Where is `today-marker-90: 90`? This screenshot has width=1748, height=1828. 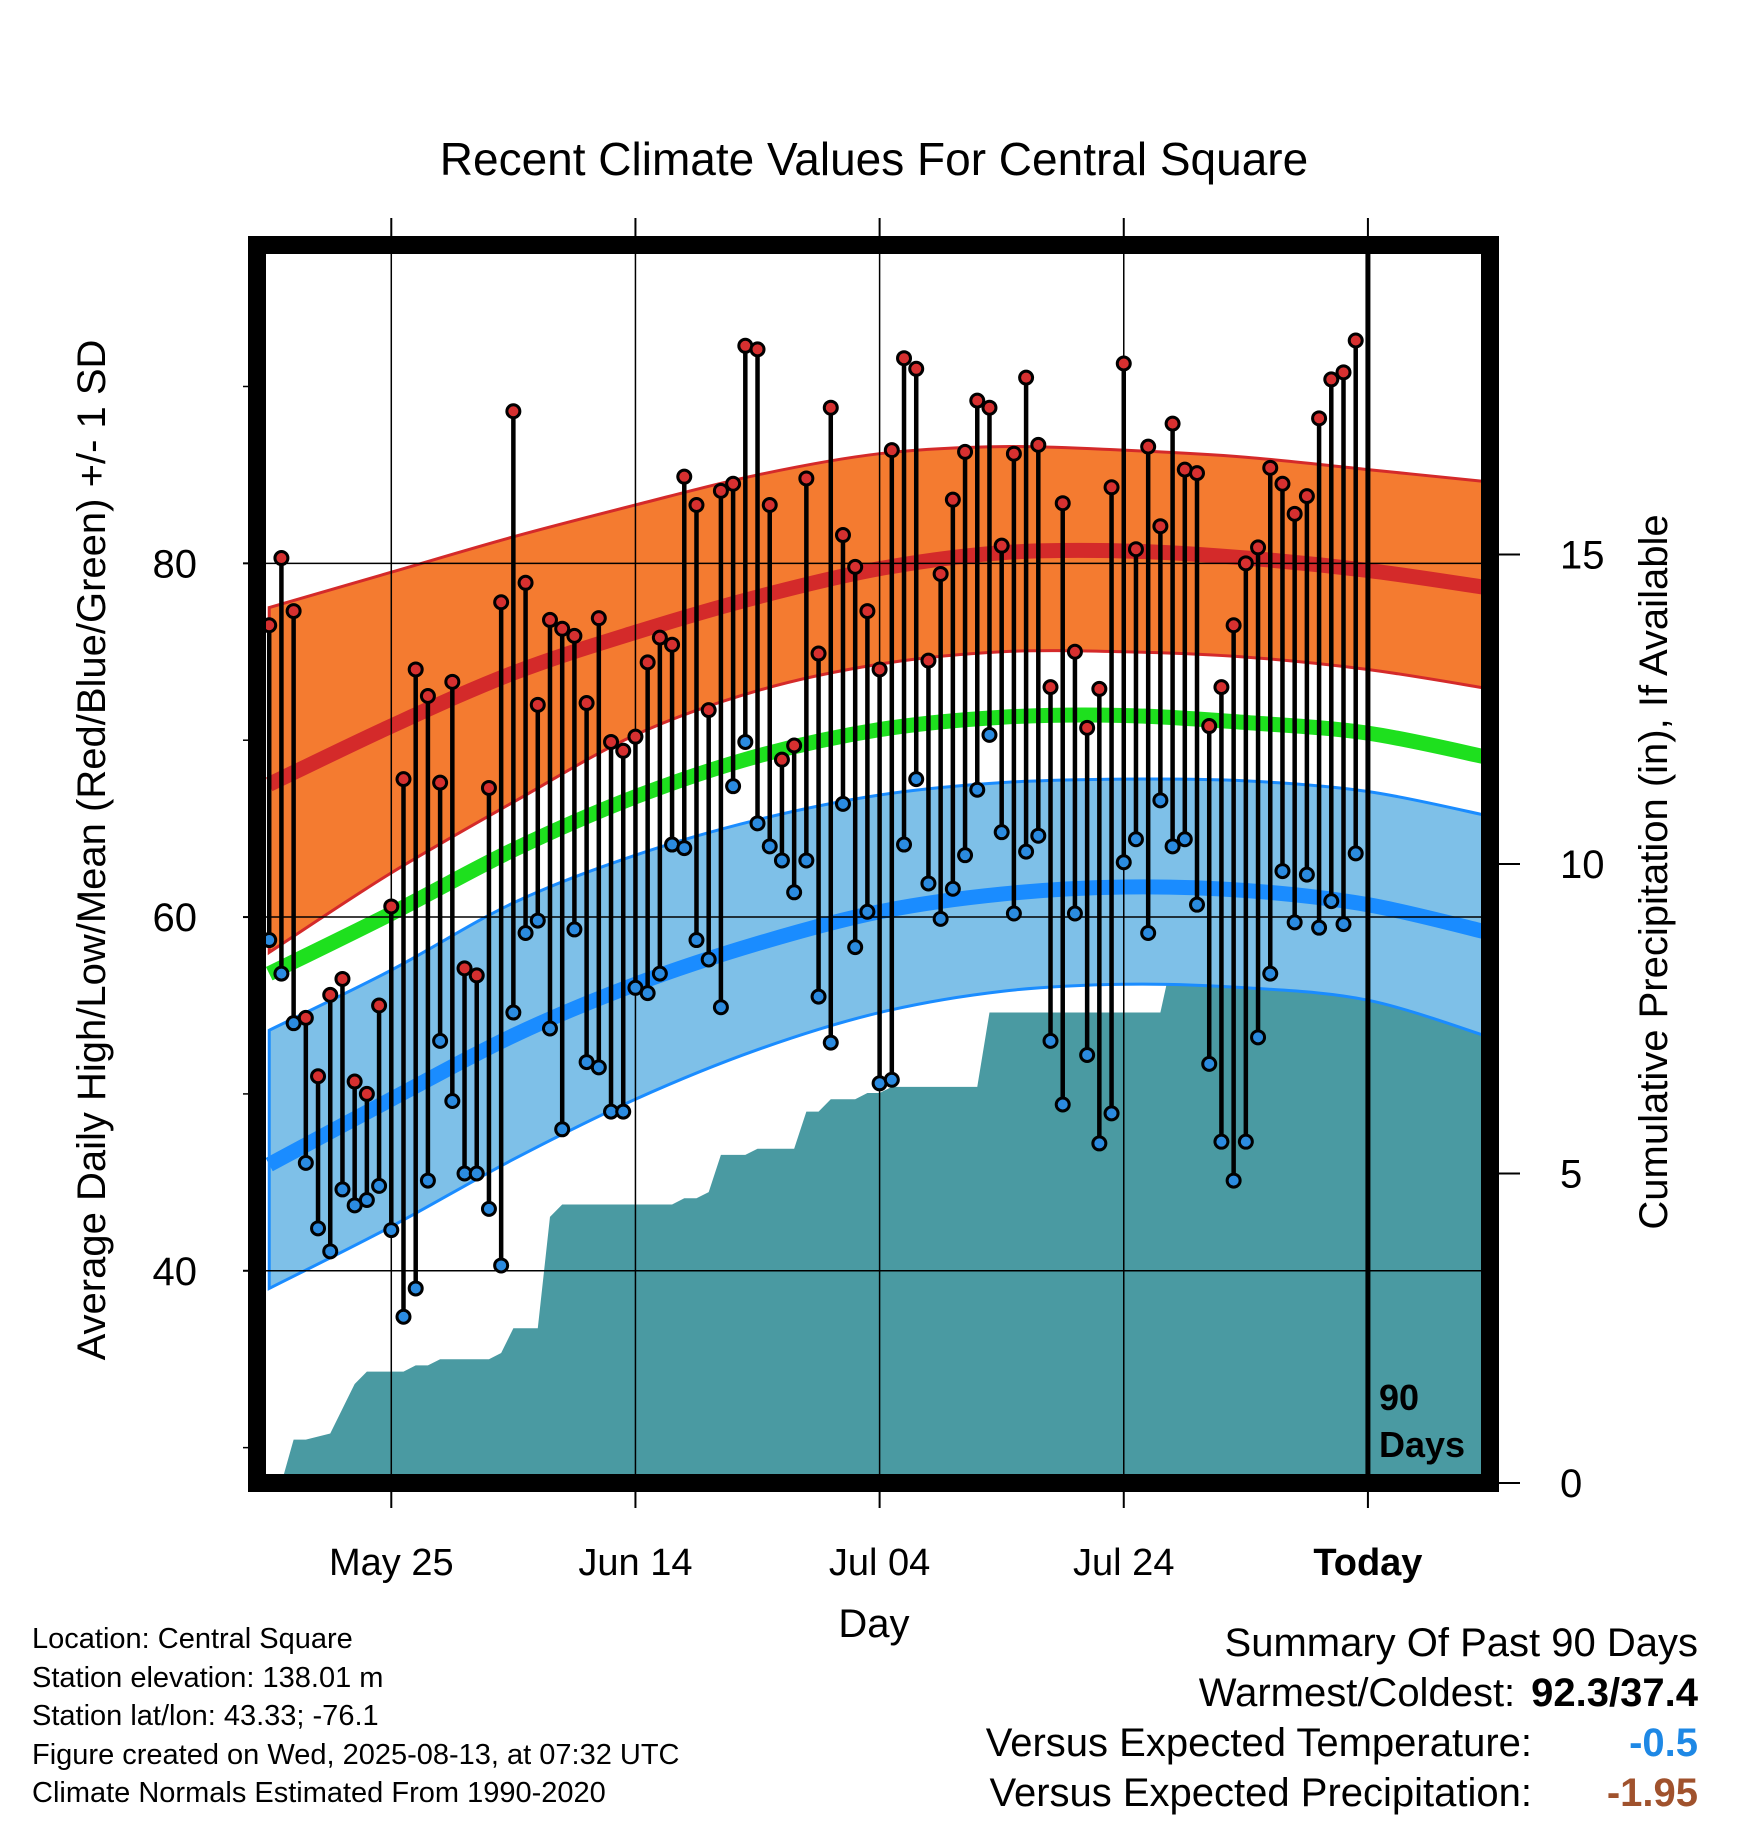 today-marker-90: 90 is located at coordinates (1399, 1397).